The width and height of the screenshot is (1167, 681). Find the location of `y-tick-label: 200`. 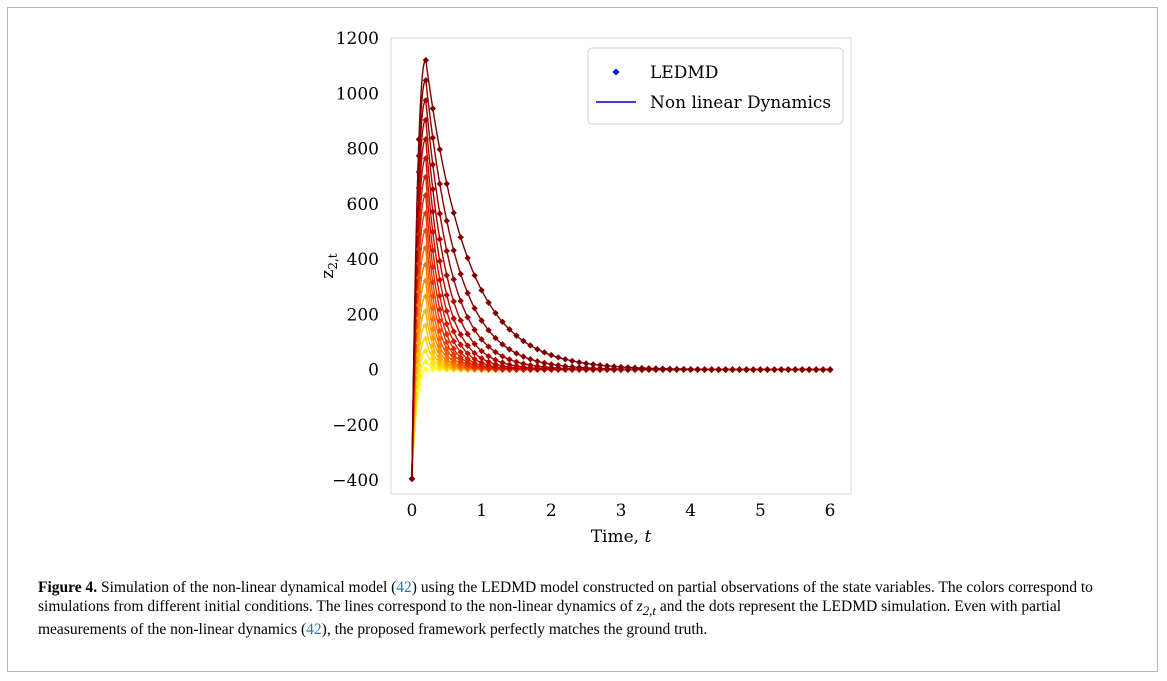

y-tick-label: 200 is located at coordinates (363, 315).